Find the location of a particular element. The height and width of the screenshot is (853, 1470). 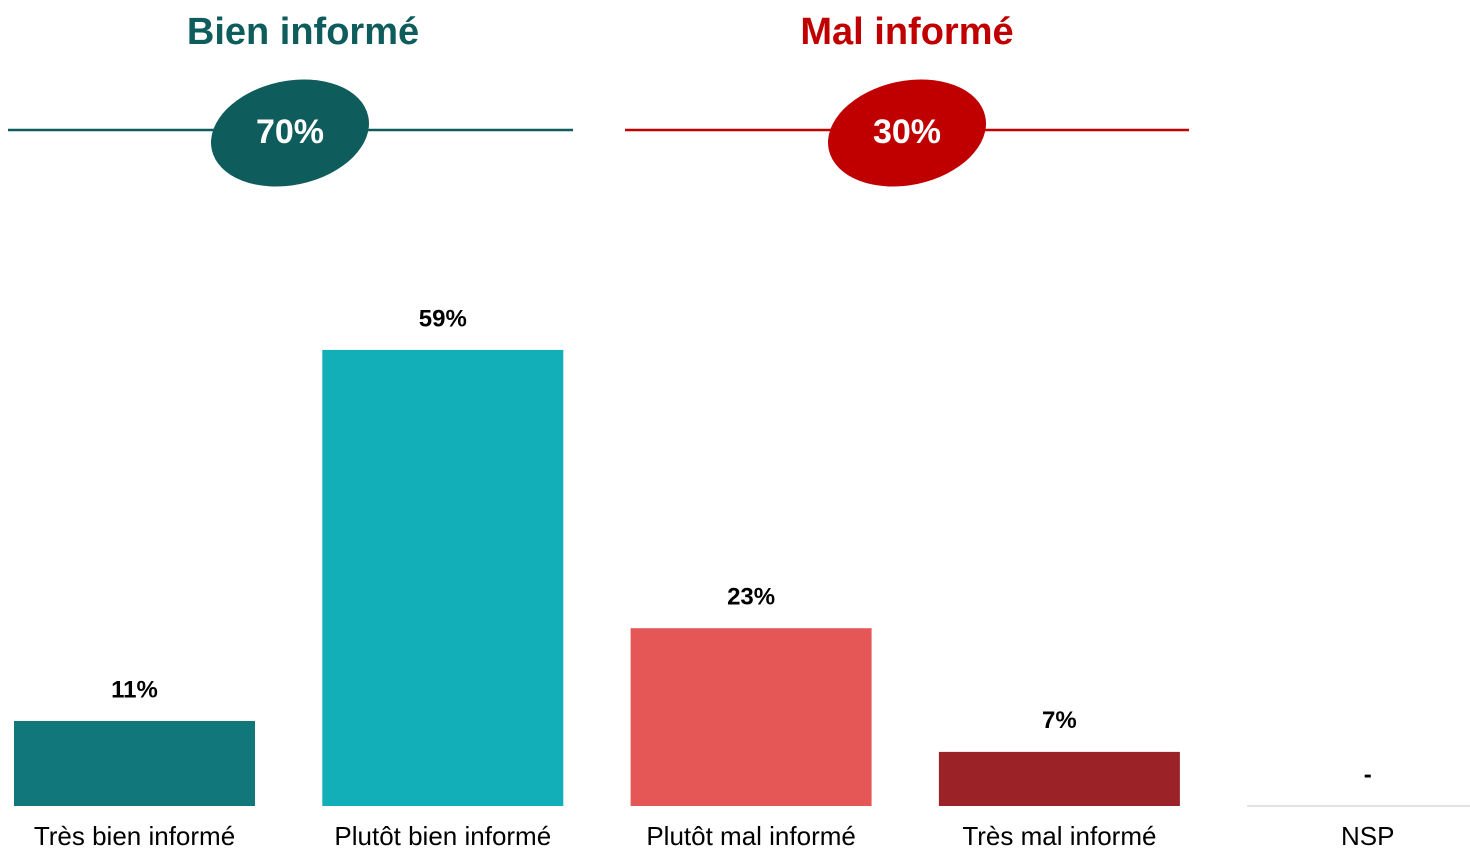

group-value: 70% is located at coordinates (290, 132).